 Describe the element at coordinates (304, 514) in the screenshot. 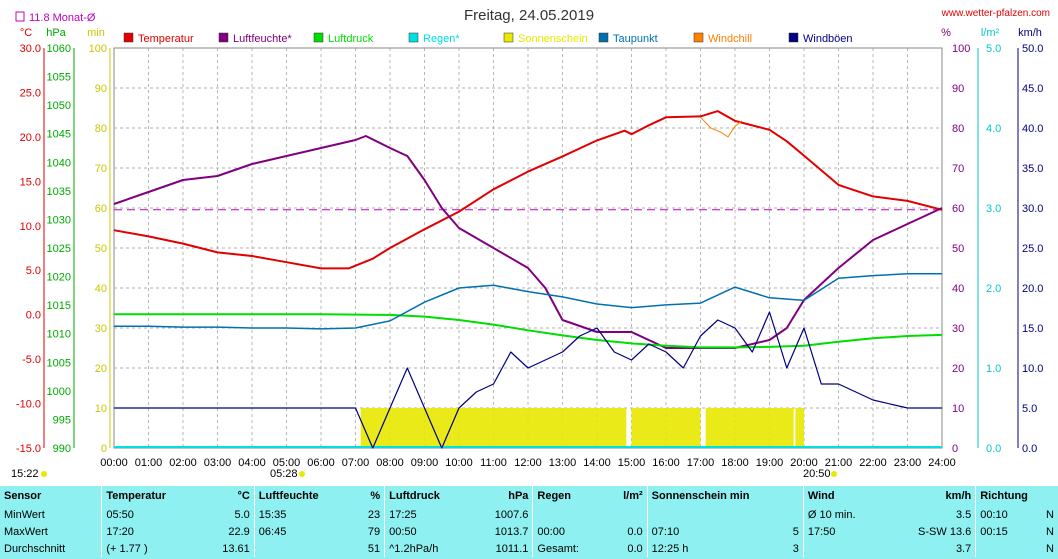

I see `min-humidity-time: 15:35` at that location.